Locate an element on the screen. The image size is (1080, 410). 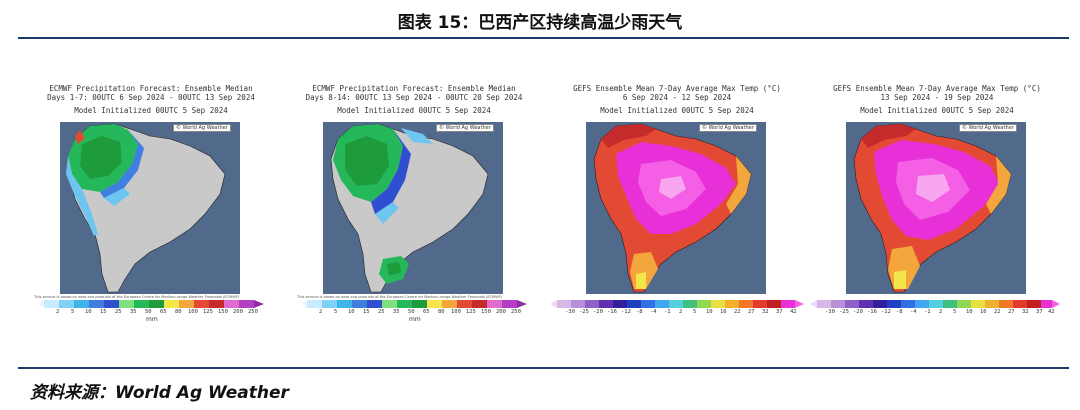
figure-title: 图表 15：巴西产区持续高温少雨天气 is located at coordinates (540, 23).